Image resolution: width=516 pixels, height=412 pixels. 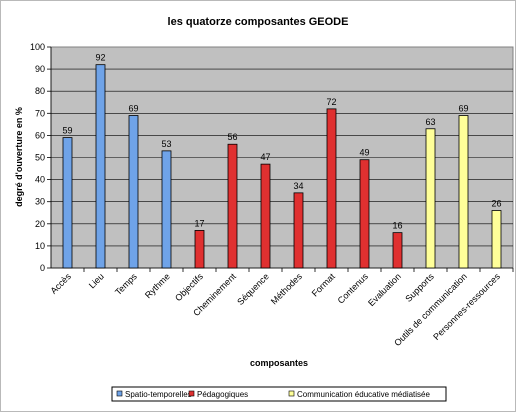 What do you see at coordinates (40, 113) in the screenshot?
I see `y-tick-label: 70` at bounding box center [40, 113].